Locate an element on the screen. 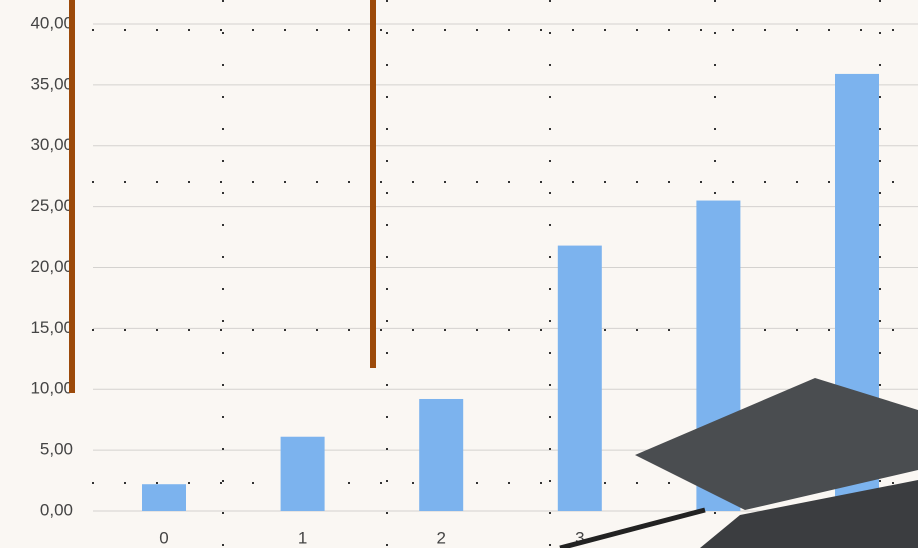 The image size is (918, 548). cap-base is located at coordinates (809, 514).